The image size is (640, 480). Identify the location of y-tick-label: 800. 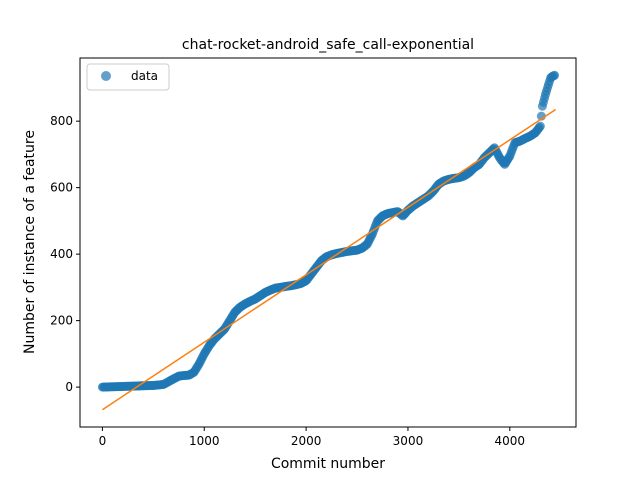
(61, 121).